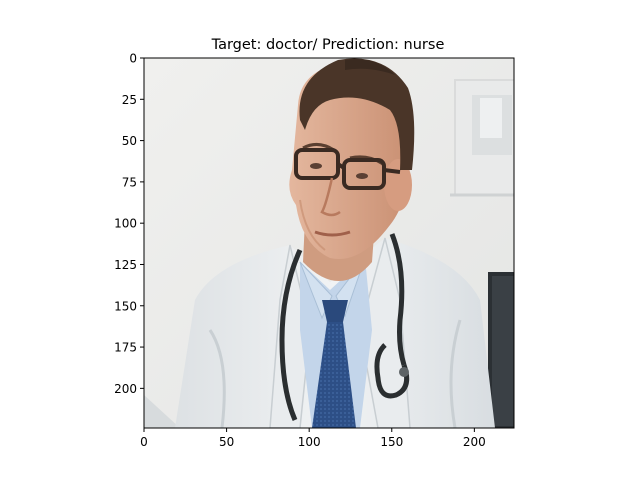 This screenshot has height=480, width=640. Describe the element at coordinates (129, 141) in the screenshot. I see `y-tick-label: 50` at that location.